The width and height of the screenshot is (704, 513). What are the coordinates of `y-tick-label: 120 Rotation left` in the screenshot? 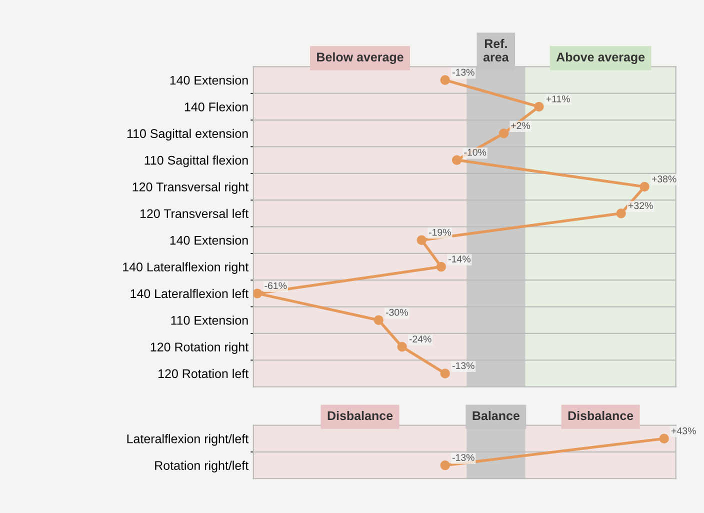 It's located at (203, 373).